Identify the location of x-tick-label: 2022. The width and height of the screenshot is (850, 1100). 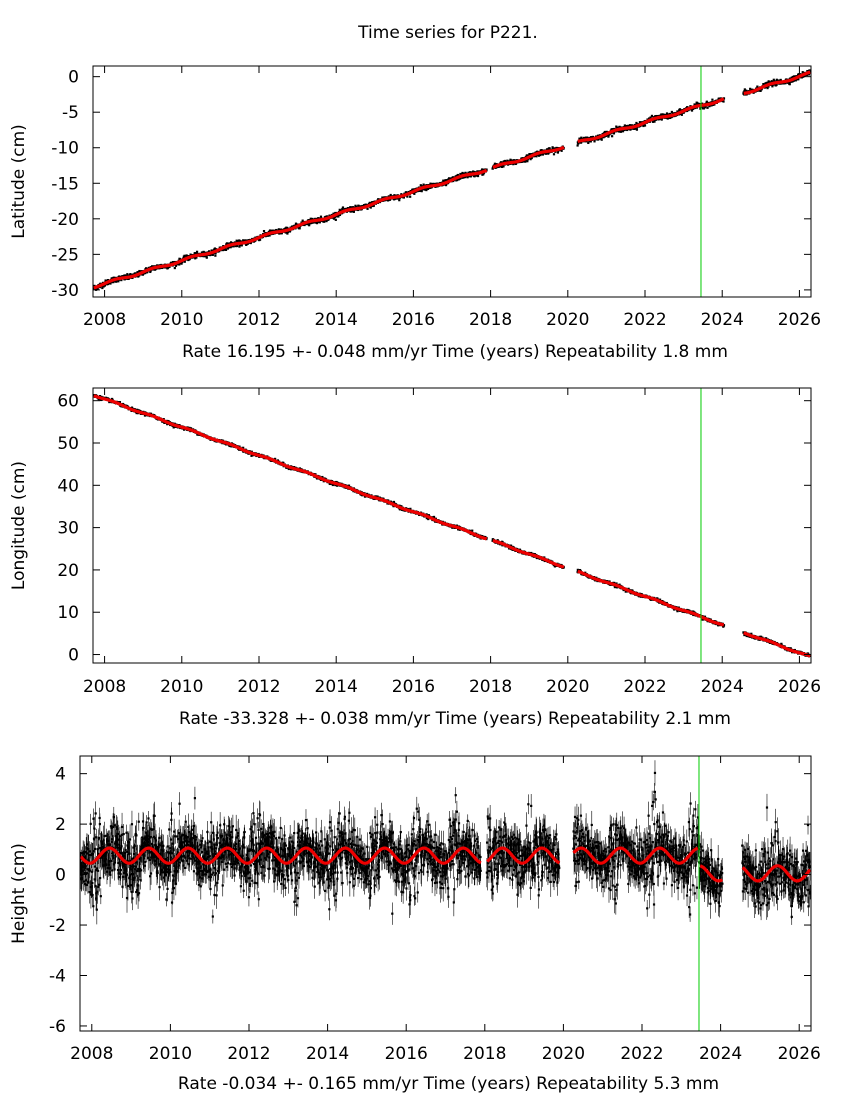
(644, 320).